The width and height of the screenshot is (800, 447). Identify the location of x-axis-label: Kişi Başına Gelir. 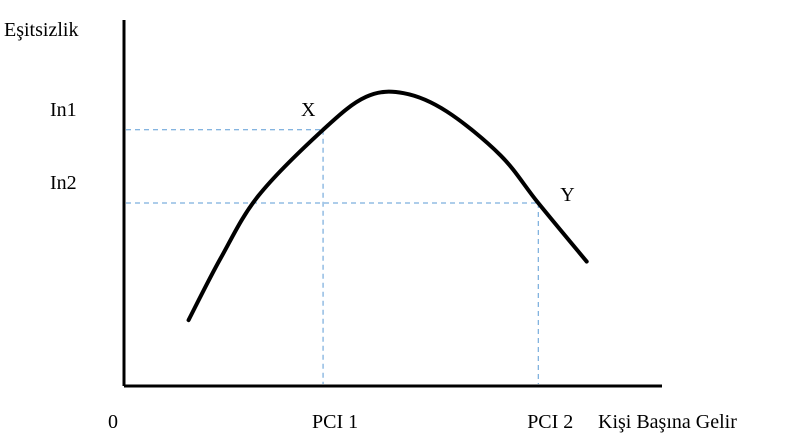
(667, 422).